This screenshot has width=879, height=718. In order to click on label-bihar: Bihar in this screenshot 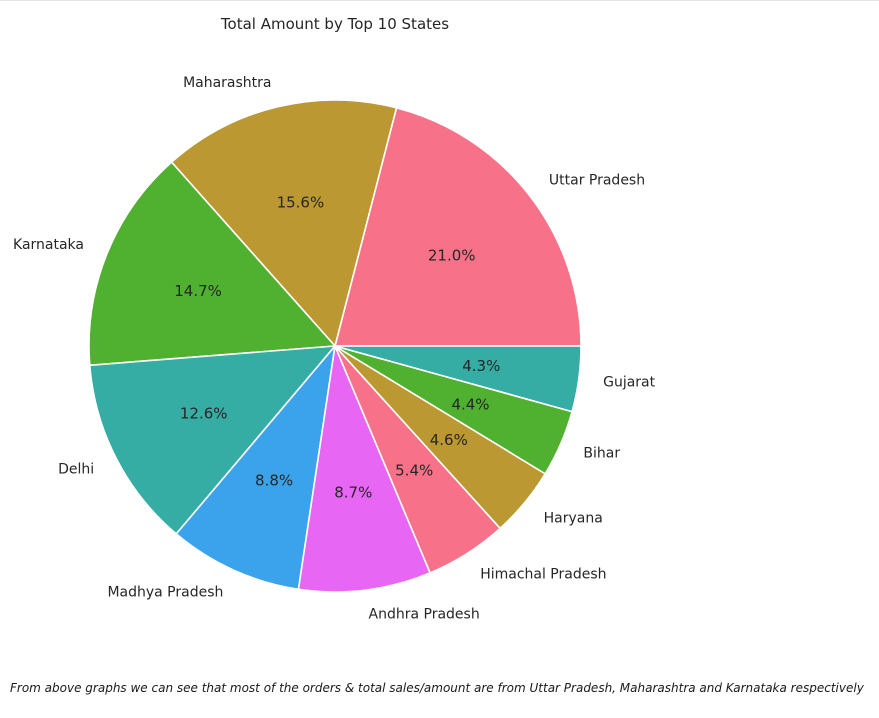, I will do `click(601, 453)`.